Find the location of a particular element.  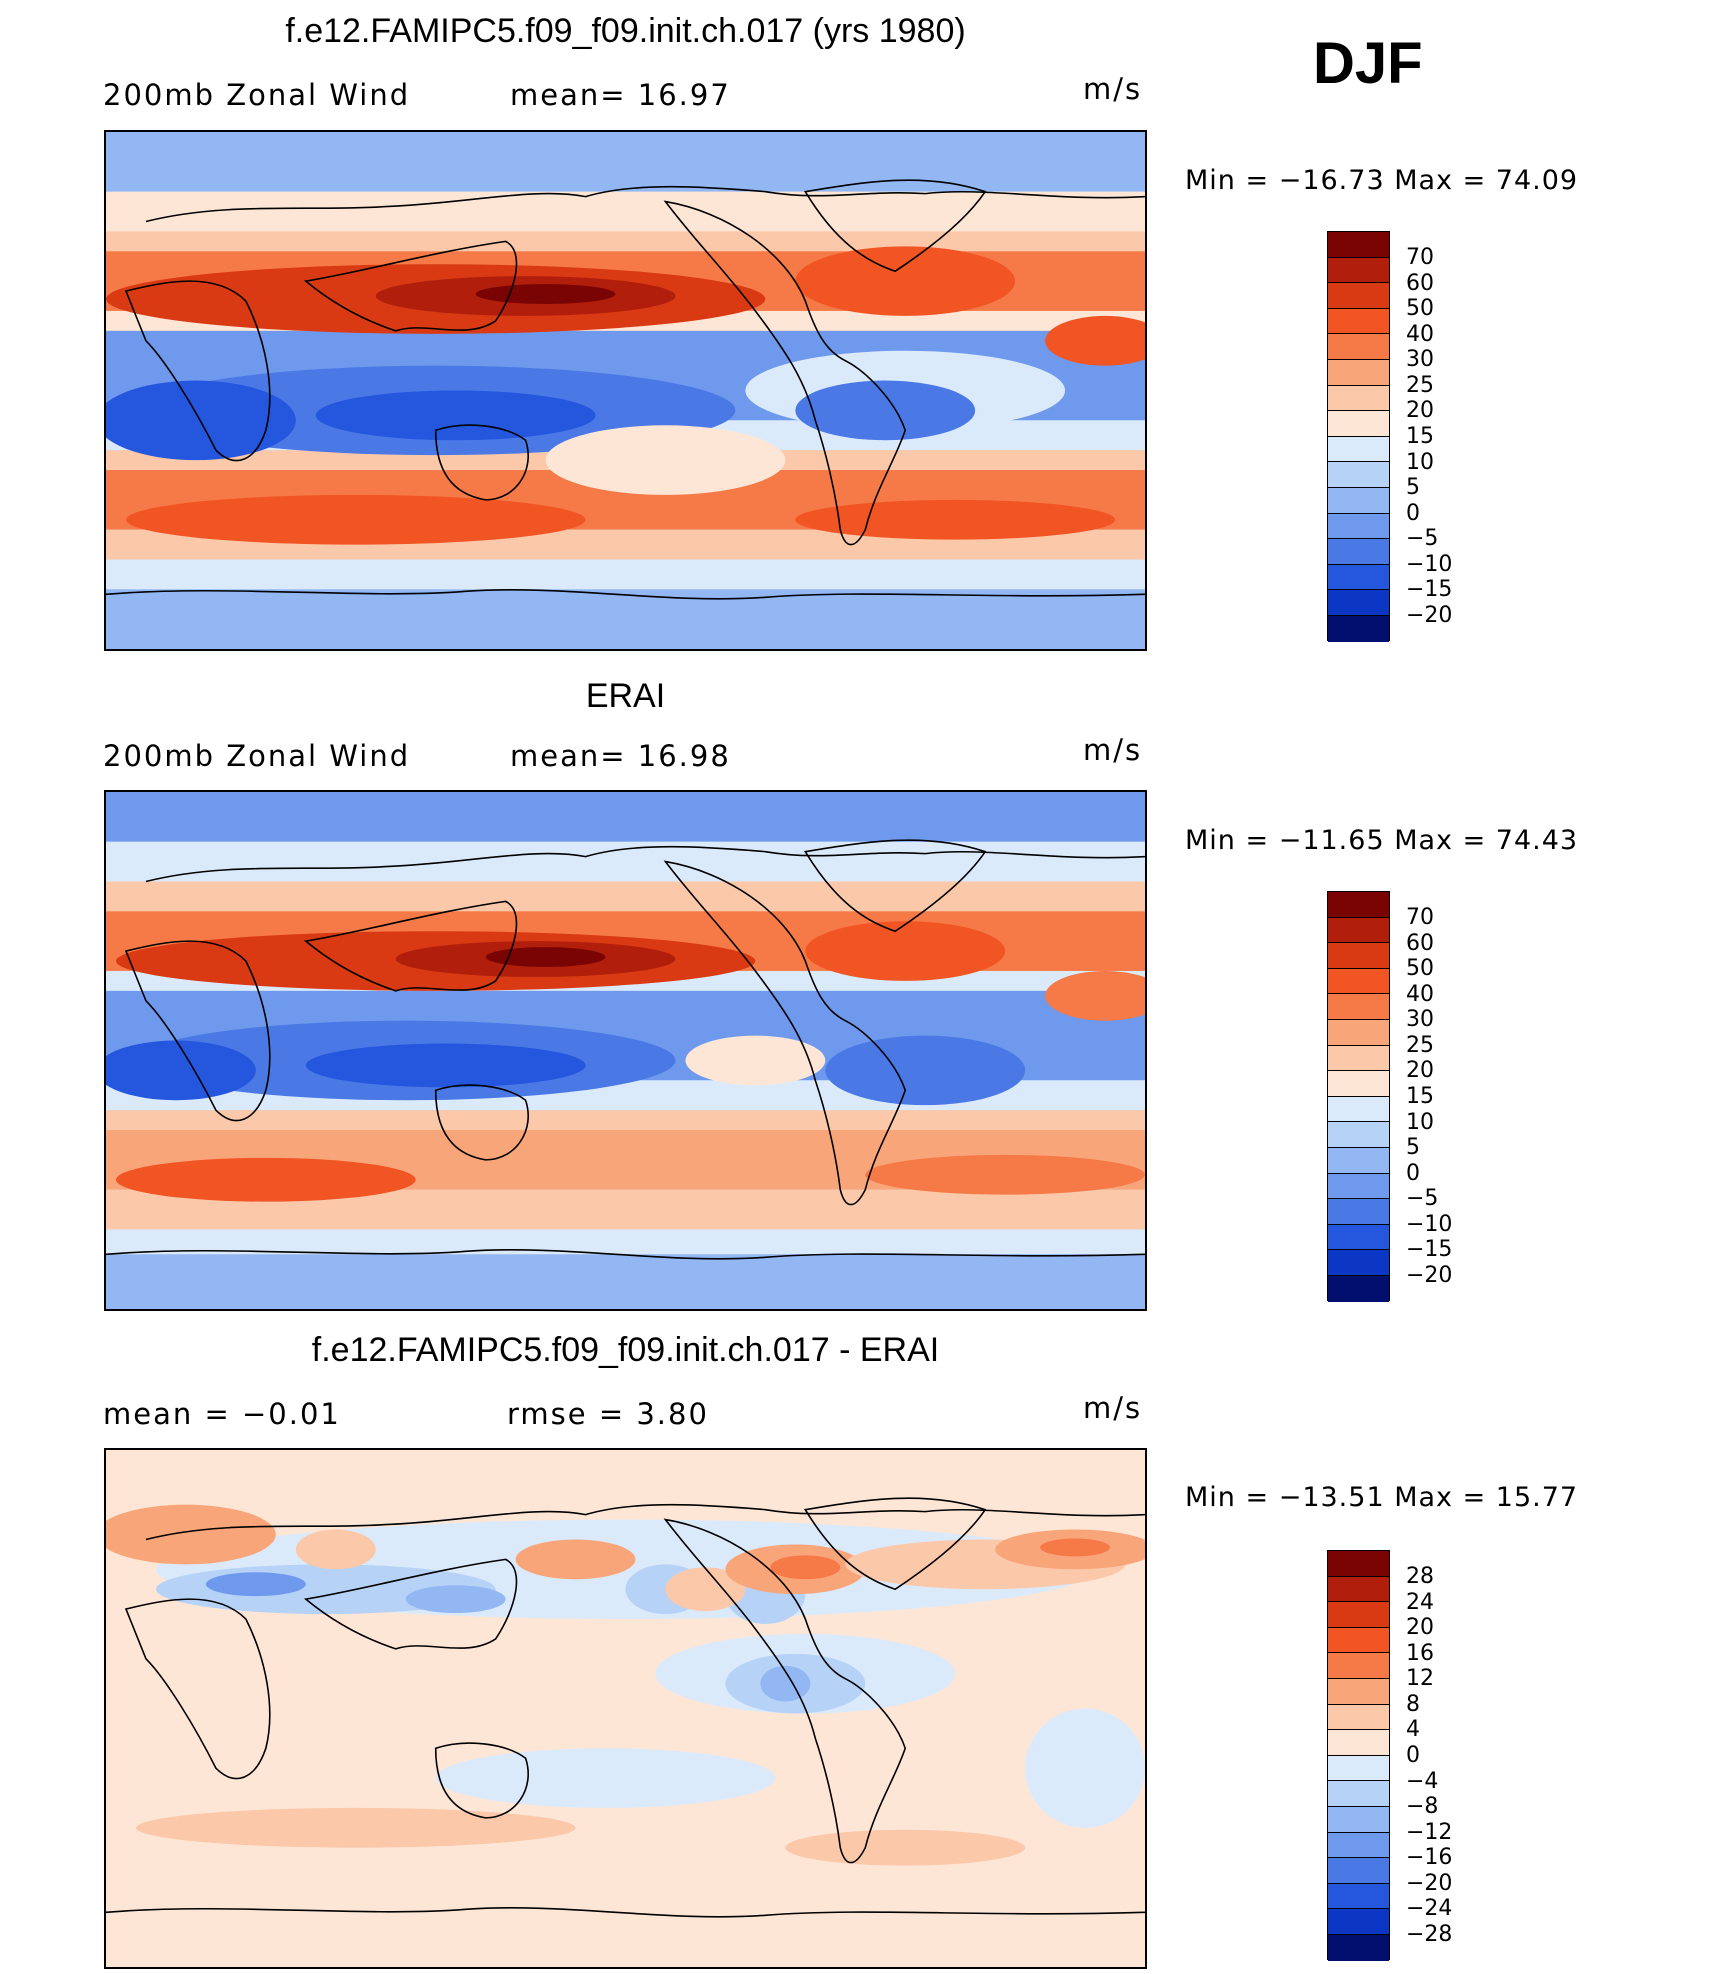

panel3-colorbar-tick: 28 is located at coordinates (1420, 1576).